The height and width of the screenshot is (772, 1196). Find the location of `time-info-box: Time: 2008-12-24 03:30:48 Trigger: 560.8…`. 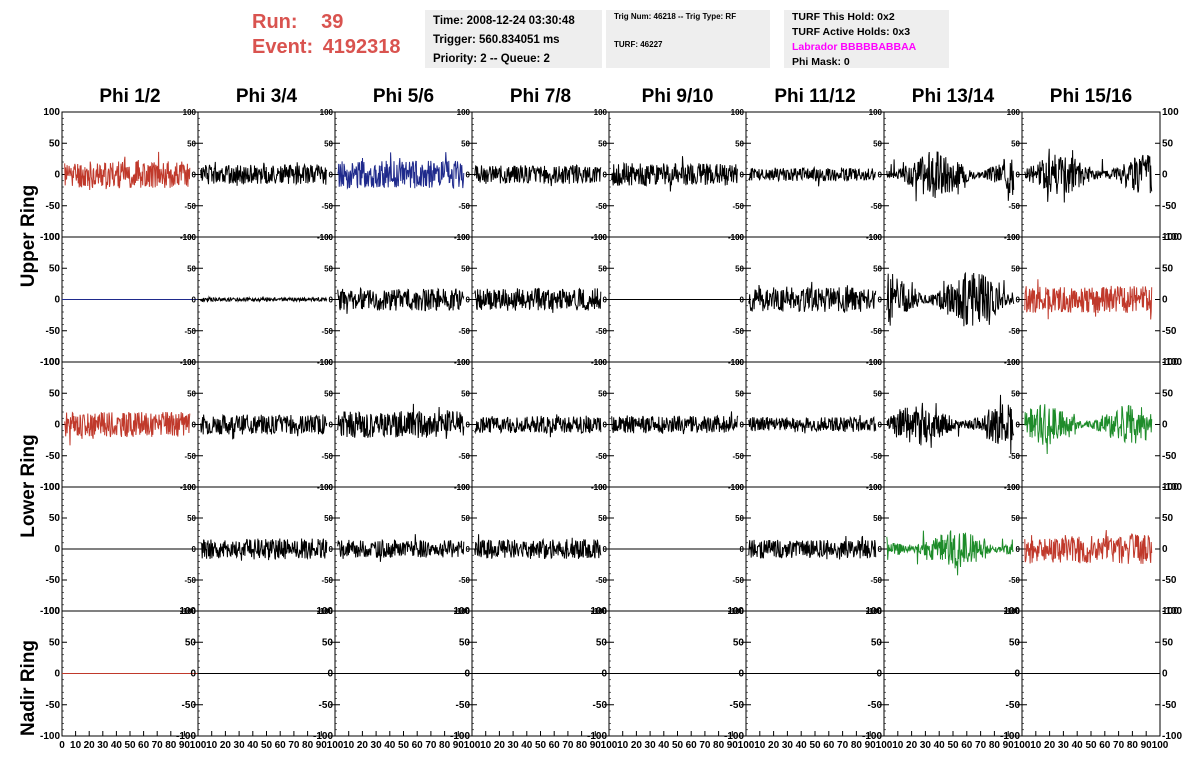

time-info-box: Time: 2008-12-24 03:30:48 Trigger: 560.8… is located at coordinates (513, 39).